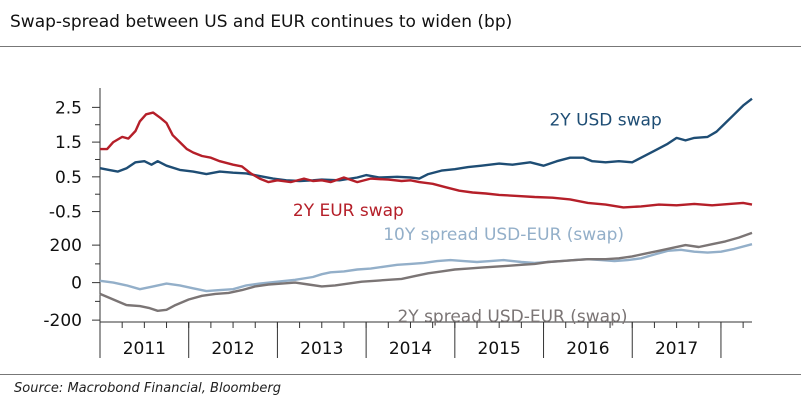  Describe the element at coordinates (144, 349) in the screenshot. I see `x-year-label: 2011` at that location.